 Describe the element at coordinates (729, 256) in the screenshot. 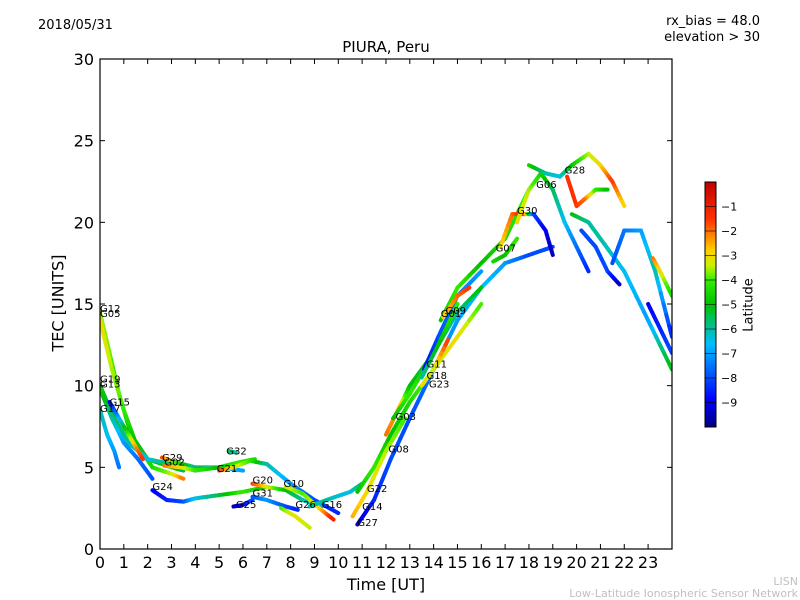

I see `colorbar-tick-label: −3` at that location.